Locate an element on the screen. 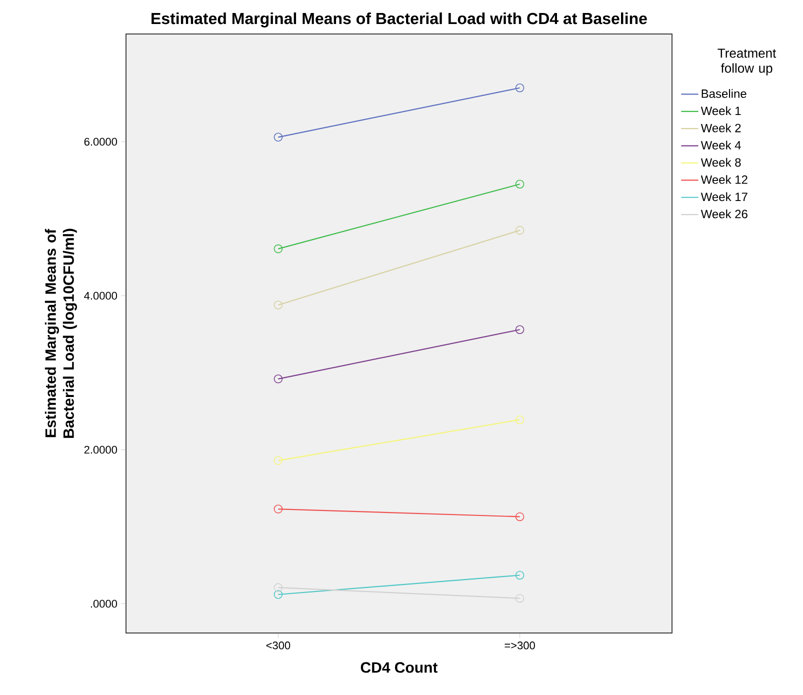  legend-label: Week 26 is located at coordinates (724, 213).